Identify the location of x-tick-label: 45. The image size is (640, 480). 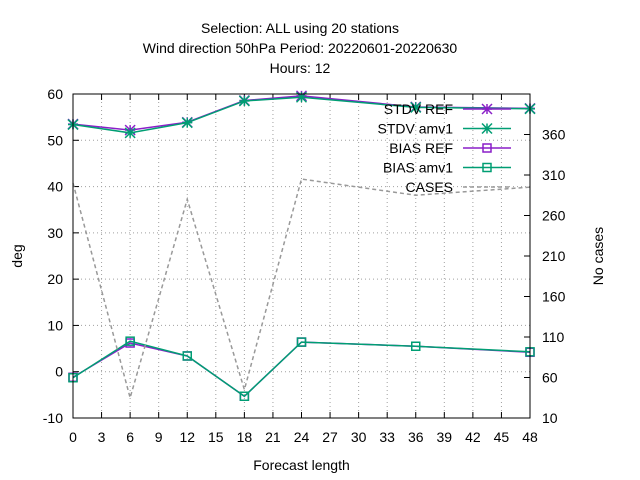
(502, 437).